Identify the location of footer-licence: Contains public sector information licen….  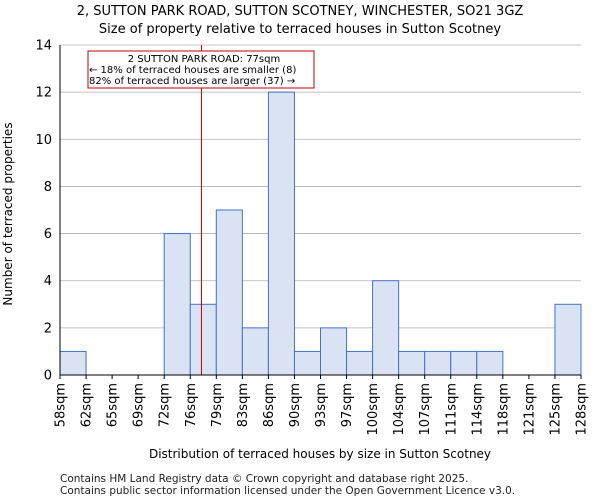
(288, 491).